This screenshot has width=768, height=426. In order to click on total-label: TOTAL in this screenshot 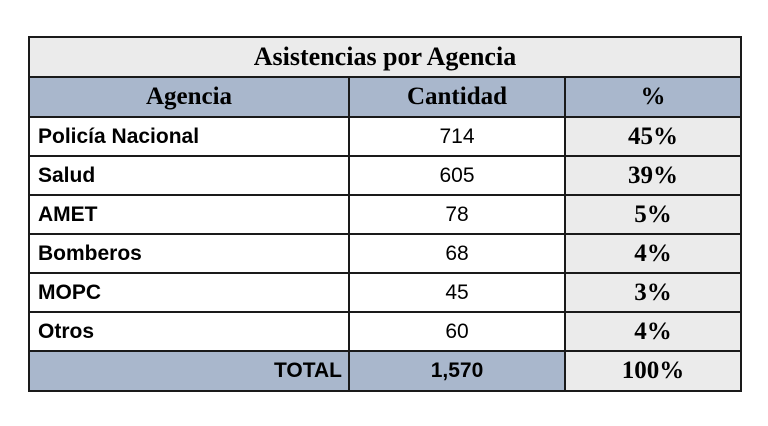, I will do `click(189, 371)`.